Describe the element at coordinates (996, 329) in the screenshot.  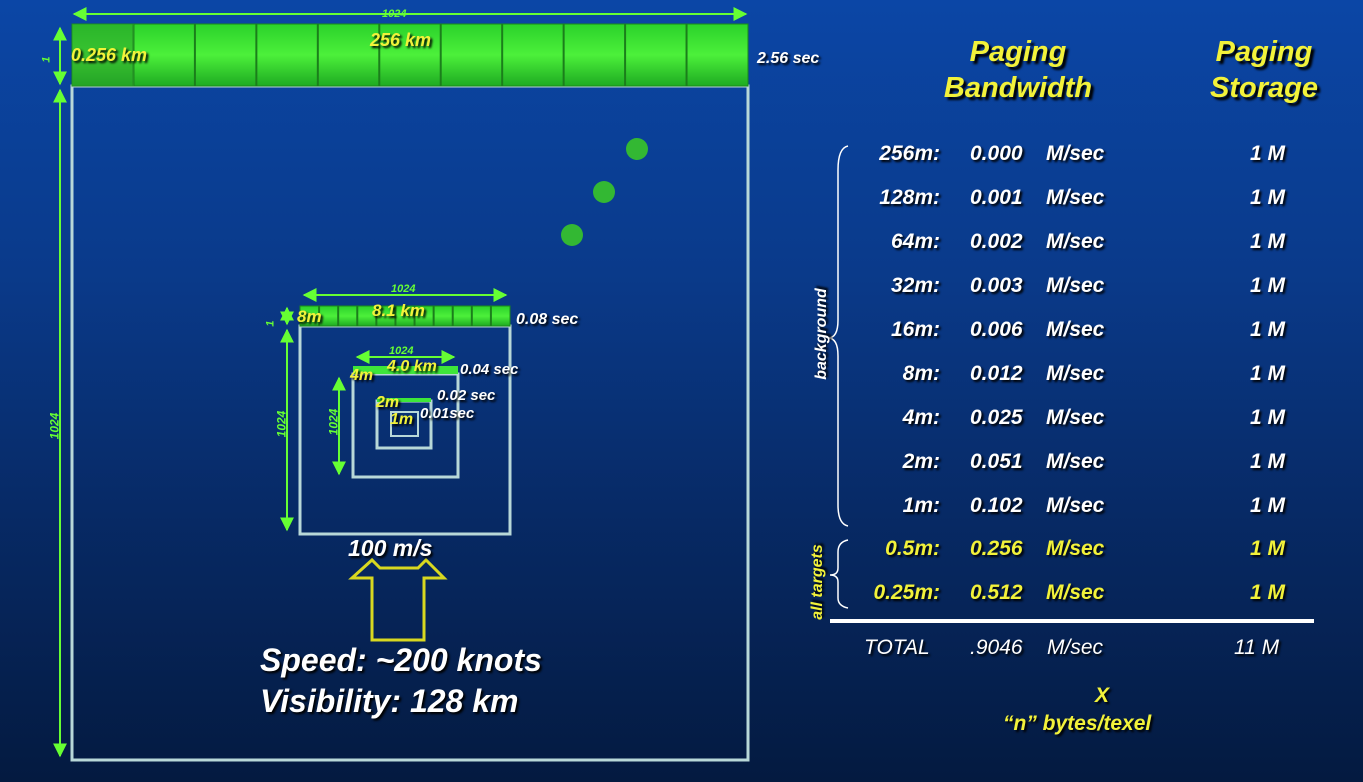
I see `row-bandwidth: 0.006` at that location.